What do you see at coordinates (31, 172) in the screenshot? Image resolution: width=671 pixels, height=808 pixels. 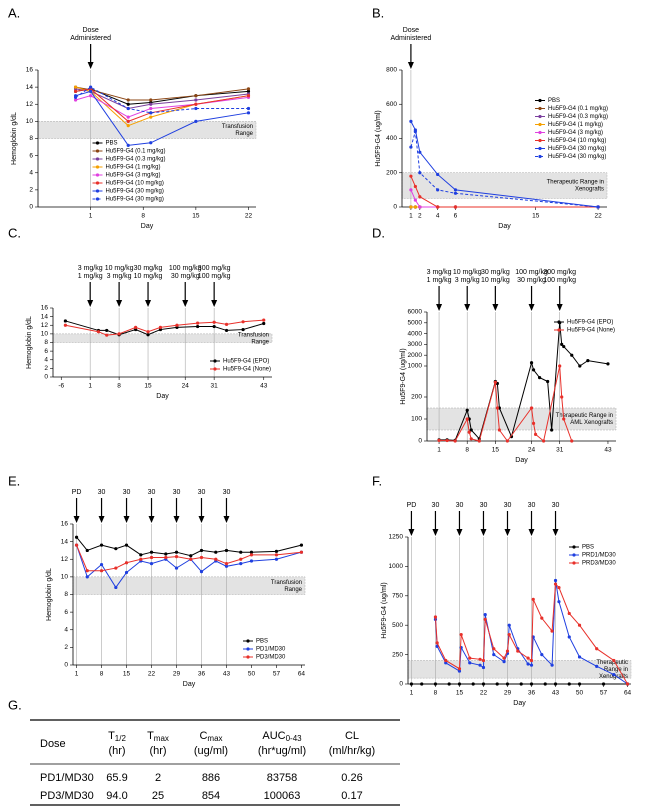 I see `y-tick-label: 4` at bounding box center [31, 172].